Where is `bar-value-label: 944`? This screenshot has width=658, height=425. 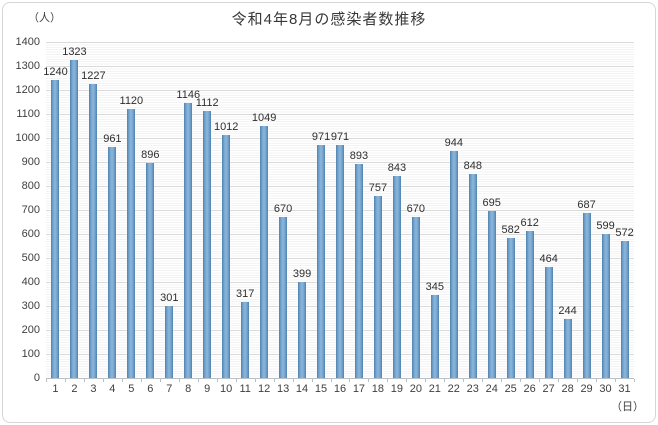 bar-value-label: 944 is located at coordinates (453, 143).